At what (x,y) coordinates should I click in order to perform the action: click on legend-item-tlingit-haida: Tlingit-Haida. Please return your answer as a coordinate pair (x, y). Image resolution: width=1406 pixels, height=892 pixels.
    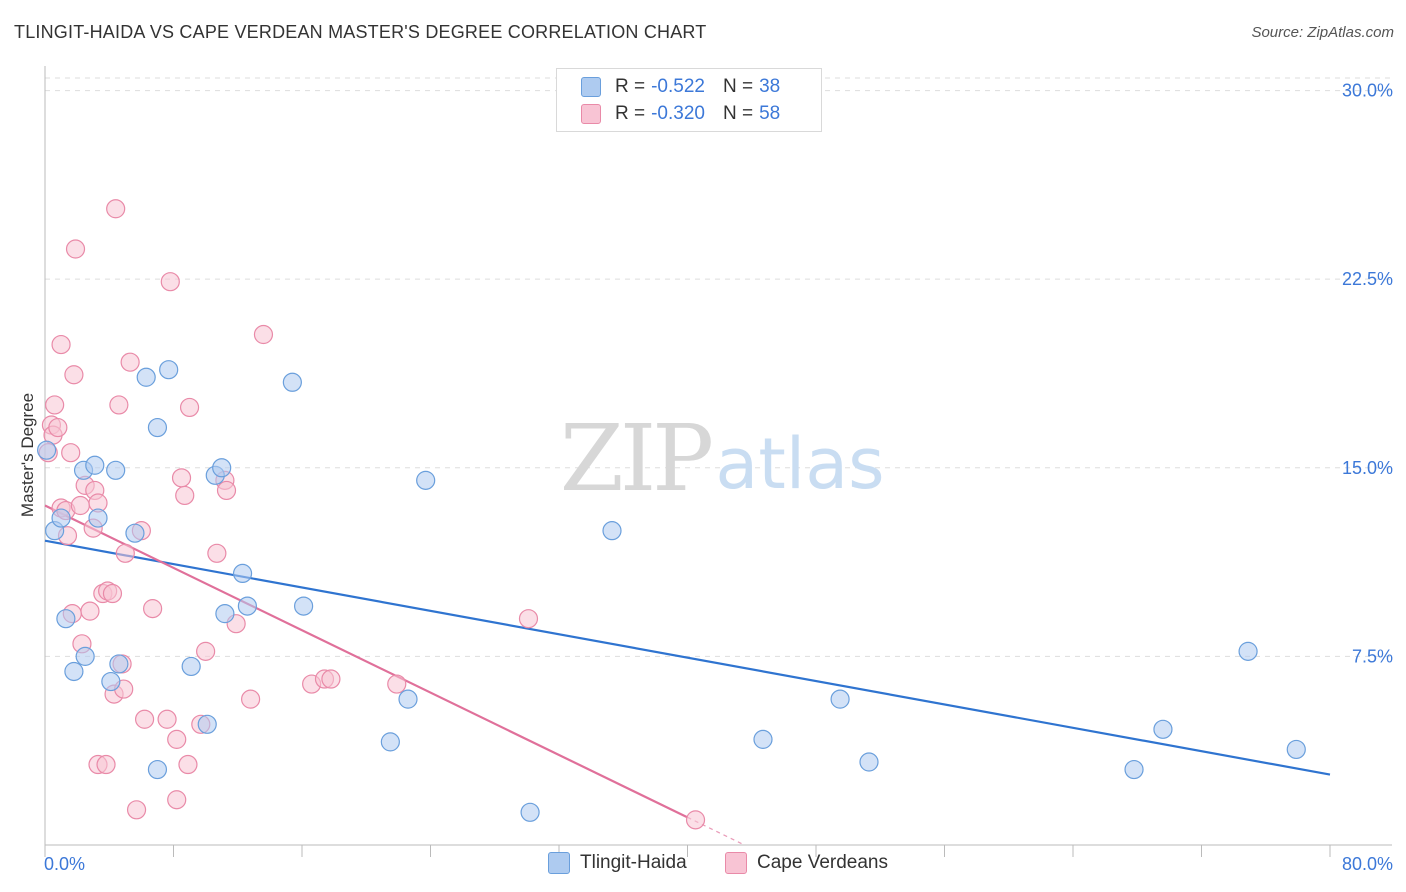
    Looking at the image, I should click on (617, 863).